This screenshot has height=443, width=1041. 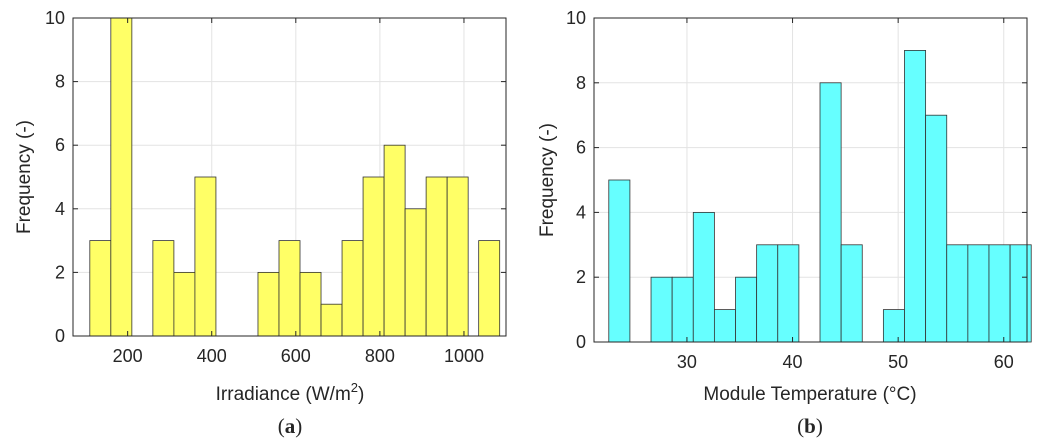 What do you see at coordinates (283, 394) in the screenshot?
I see `chart-a-xlabel-main: Irradiance (W/m` at bounding box center [283, 394].